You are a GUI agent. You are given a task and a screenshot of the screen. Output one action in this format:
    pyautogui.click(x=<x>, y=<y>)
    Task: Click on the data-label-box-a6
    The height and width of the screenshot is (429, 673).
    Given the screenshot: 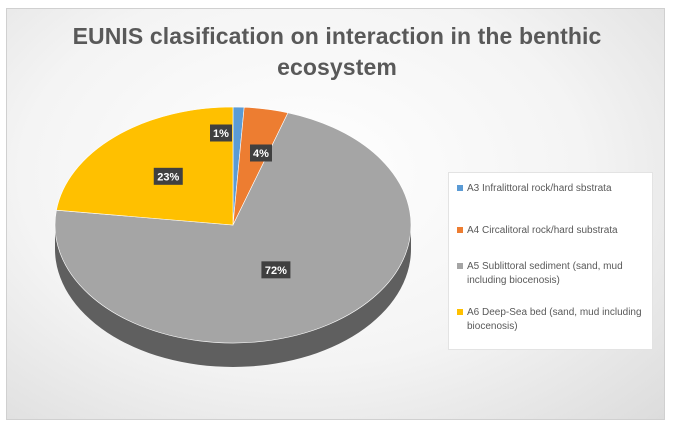 What is the action you would take?
    pyautogui.click(x=168, y=176)
    